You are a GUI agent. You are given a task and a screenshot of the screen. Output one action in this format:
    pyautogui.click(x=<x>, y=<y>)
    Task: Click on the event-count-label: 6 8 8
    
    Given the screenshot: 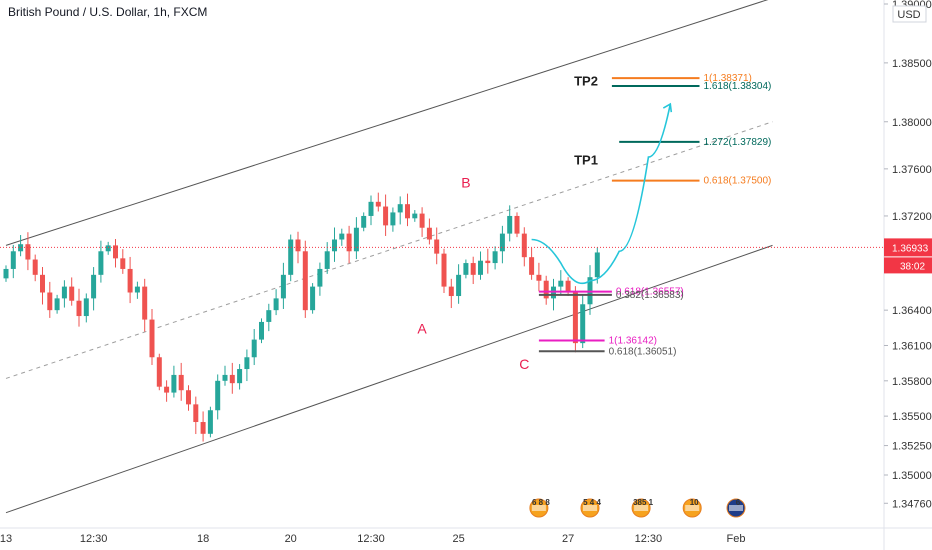 What is the action you would take?
    pyautogui.click(x=541, y=502)
    